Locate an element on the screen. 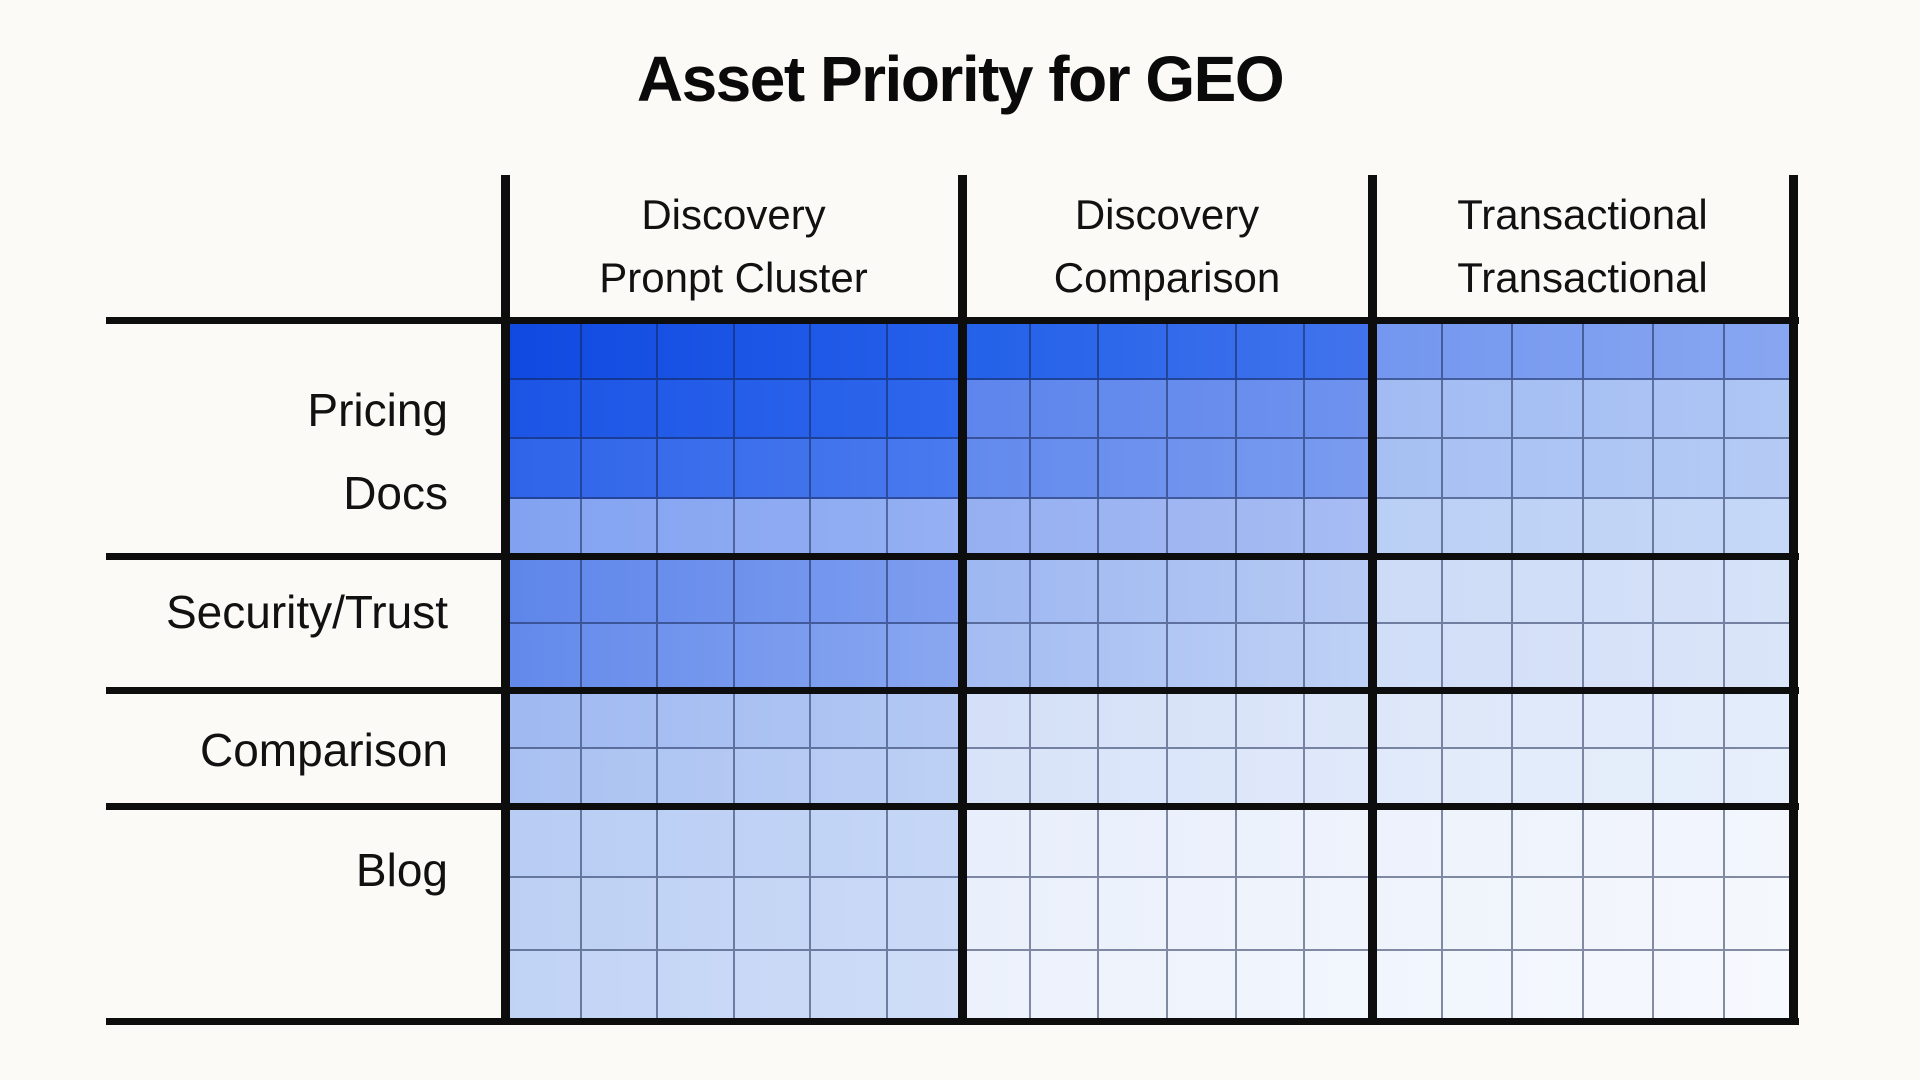 The image size is (1920, 1080). row-label-pricing: Pricing is located at coordinates (377, 410).